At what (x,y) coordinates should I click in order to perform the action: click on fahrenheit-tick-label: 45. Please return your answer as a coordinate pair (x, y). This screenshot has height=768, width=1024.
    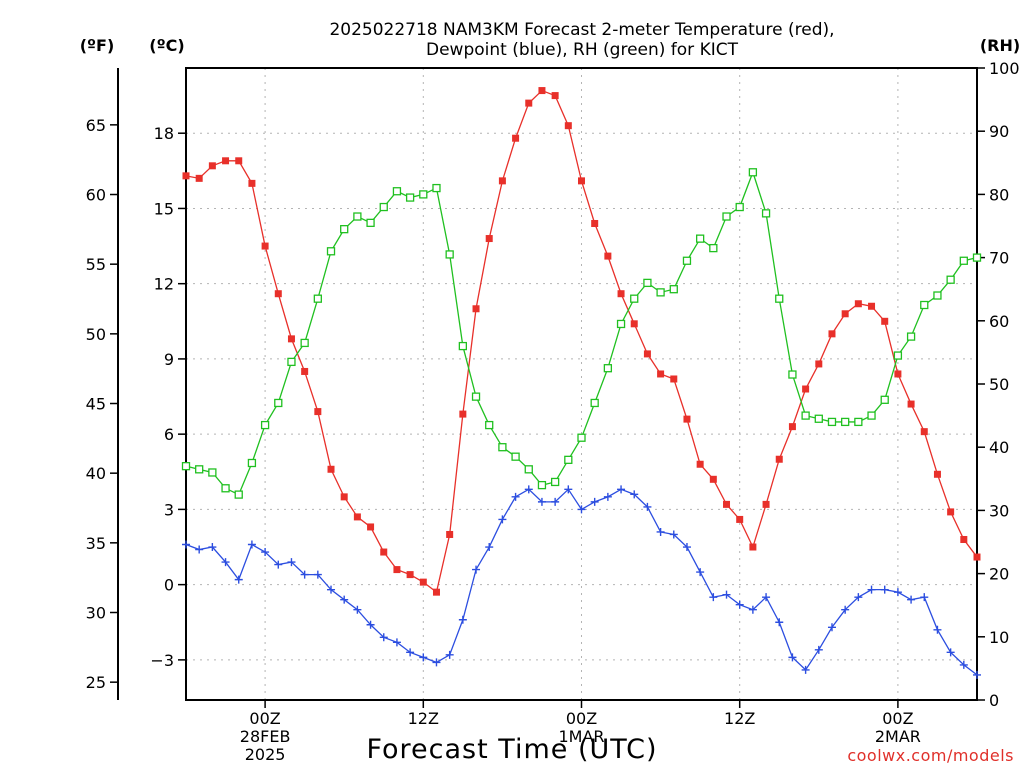
    Looking at the image, I should click on (96, 404).